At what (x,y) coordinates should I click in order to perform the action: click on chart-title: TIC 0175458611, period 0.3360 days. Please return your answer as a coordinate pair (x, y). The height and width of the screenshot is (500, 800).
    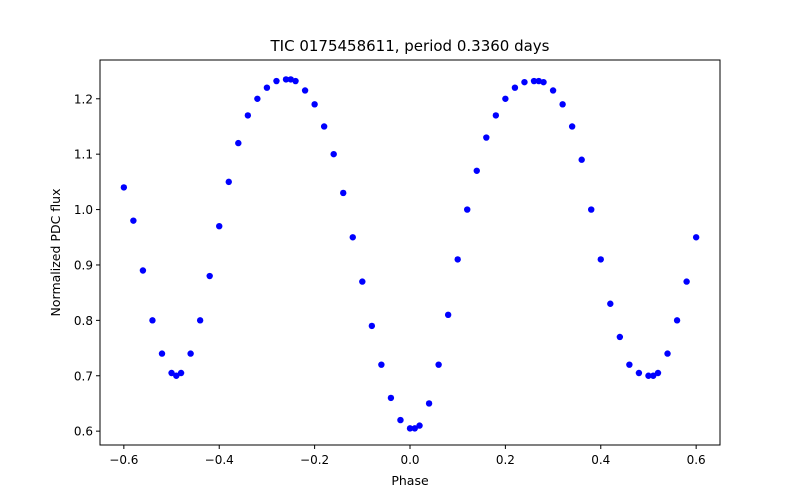
    Looking at the image, I should click on (409, 46).